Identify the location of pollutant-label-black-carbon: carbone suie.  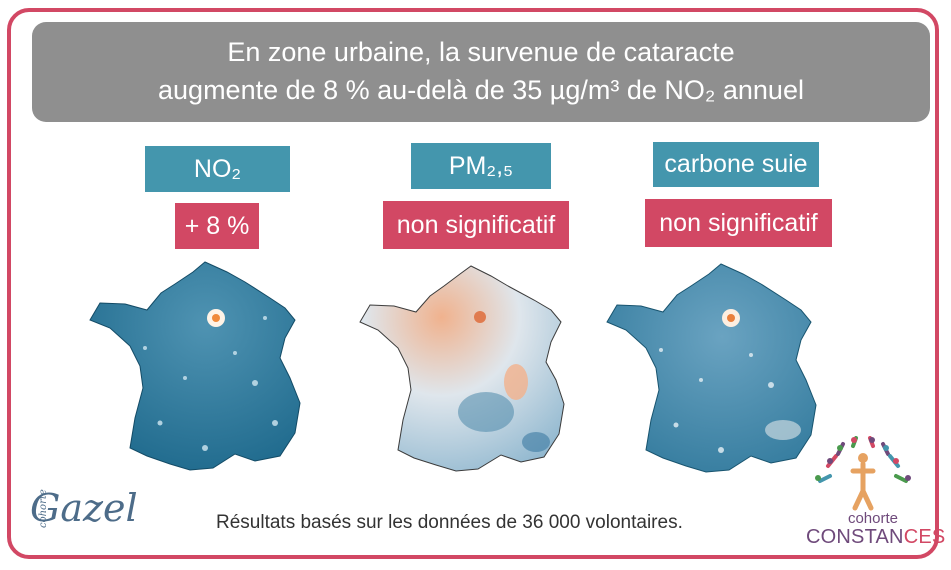
(736, 164).